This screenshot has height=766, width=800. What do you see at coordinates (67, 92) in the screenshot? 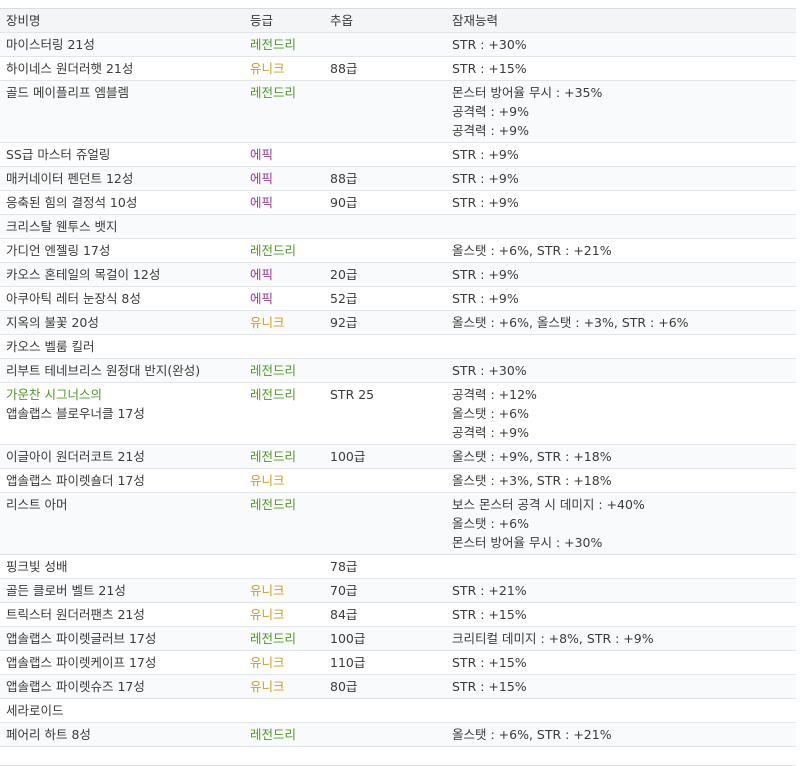
I see `equipment-name-line: 골드 메이플리프 엠블렘` at bounding box center [67, 92].